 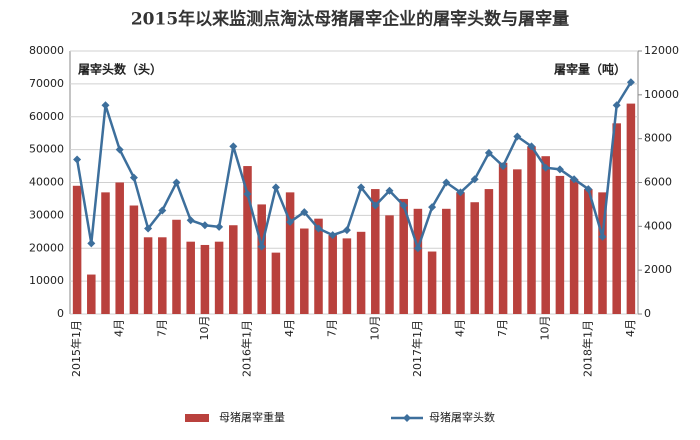 What do you see at coordinates (658, 225) in the screenshot?
I see `y2-tick-label: 4000` at bounding box center [658, 225].